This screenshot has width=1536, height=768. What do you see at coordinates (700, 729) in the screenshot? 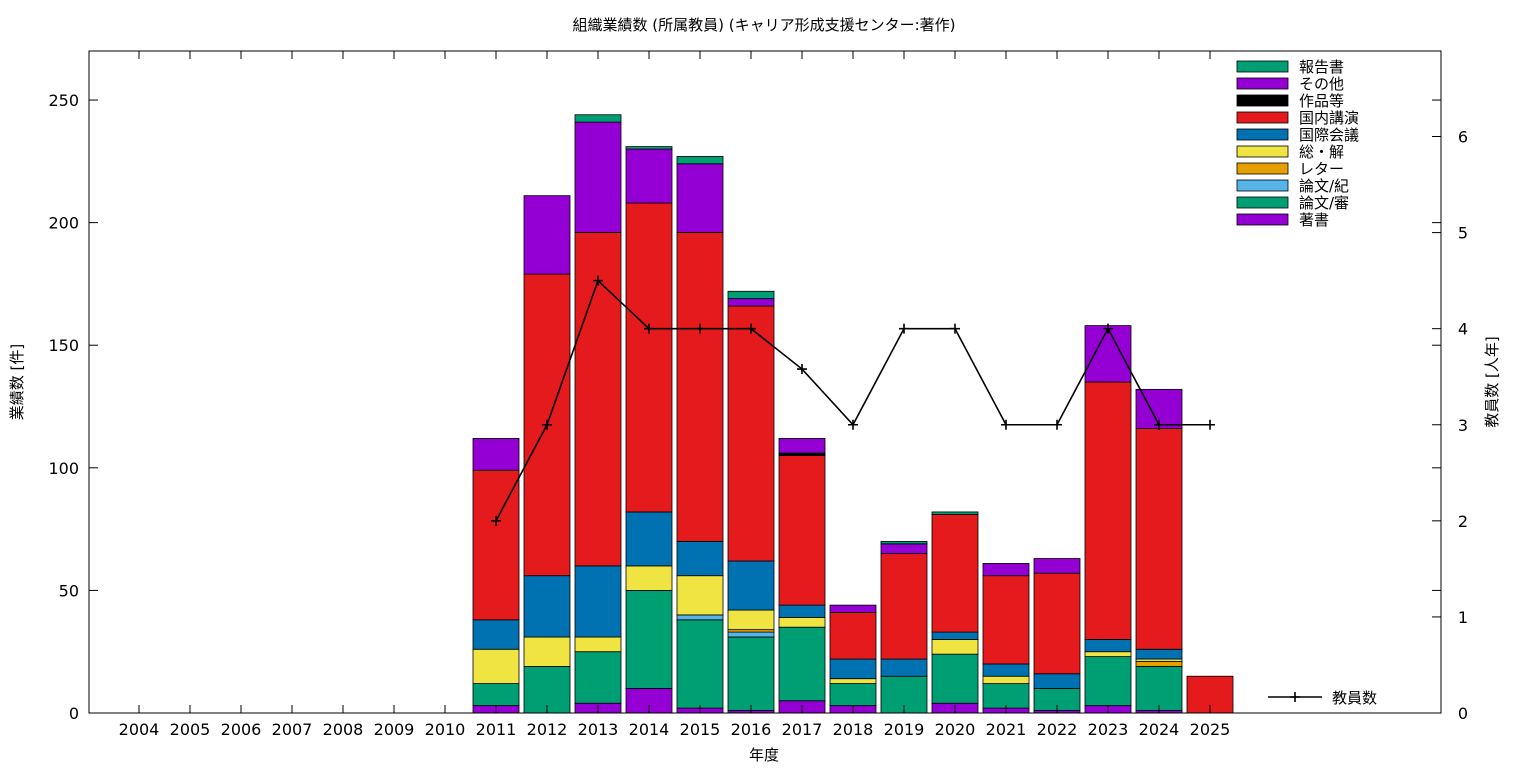
I see `x-tick-label: 2015` at bounding box center [700, 729].